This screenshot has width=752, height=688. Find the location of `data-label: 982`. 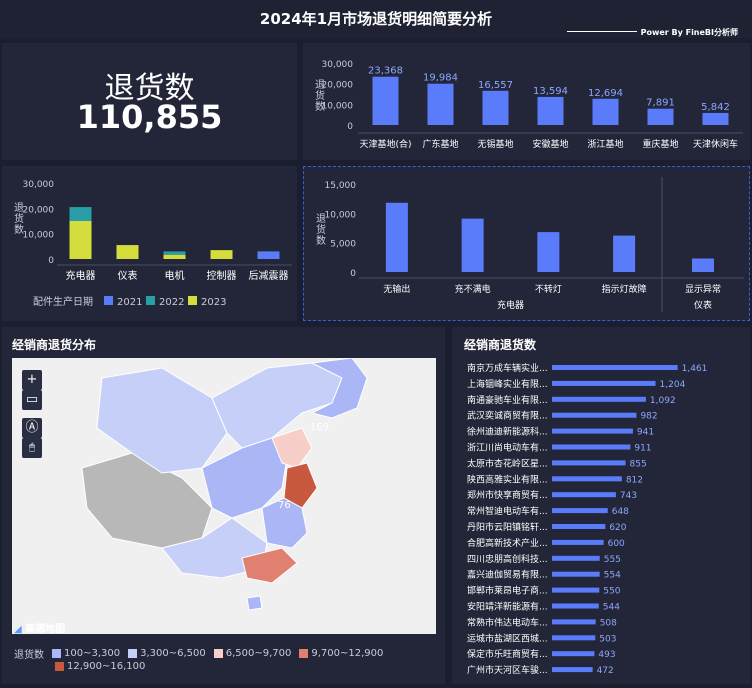

data-label: 982 is located at coordinates (648, 417).